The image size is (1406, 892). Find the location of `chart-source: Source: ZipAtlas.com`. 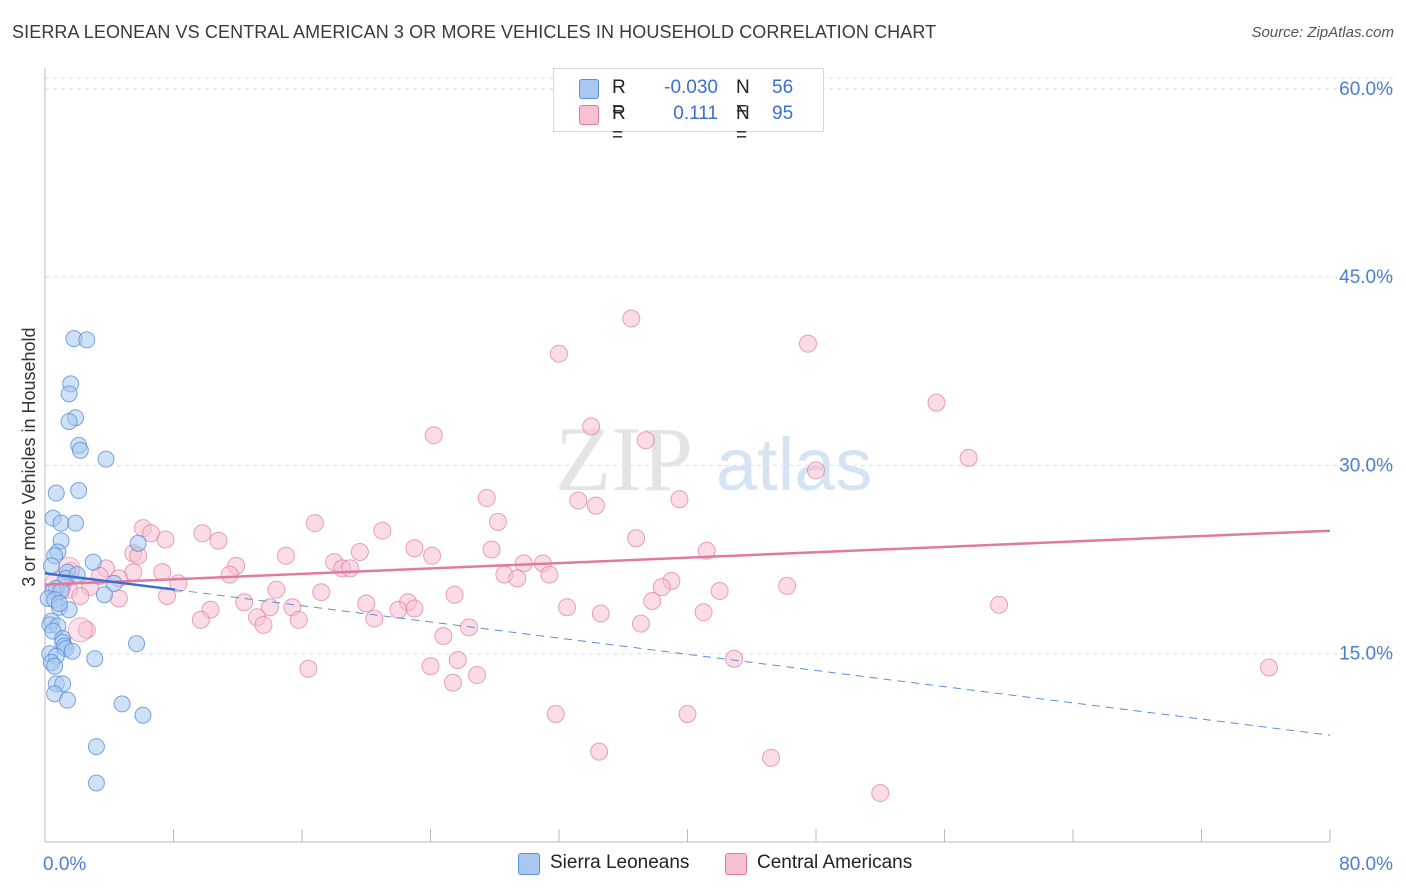

chart-source: Source: ZipAtlas.com is located at coordinates (1322, 32).